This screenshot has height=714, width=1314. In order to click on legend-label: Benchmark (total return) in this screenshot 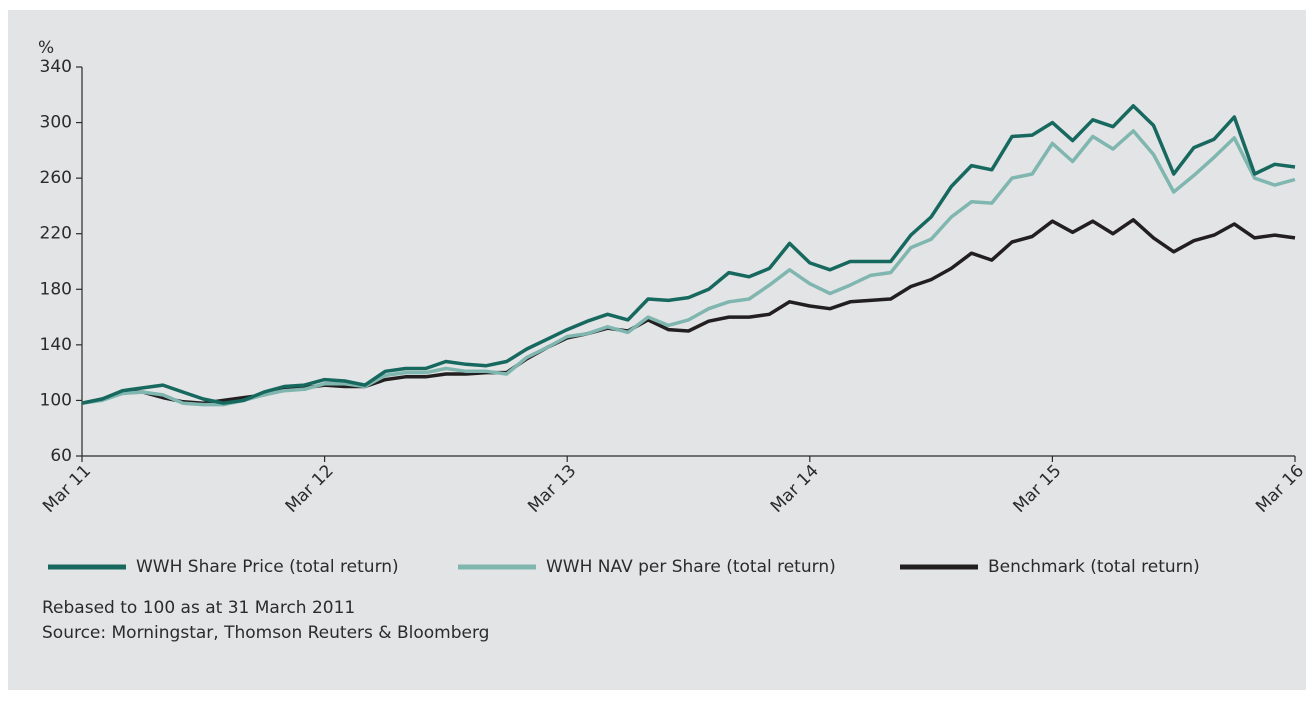, I will do `click(1094, 567)`.